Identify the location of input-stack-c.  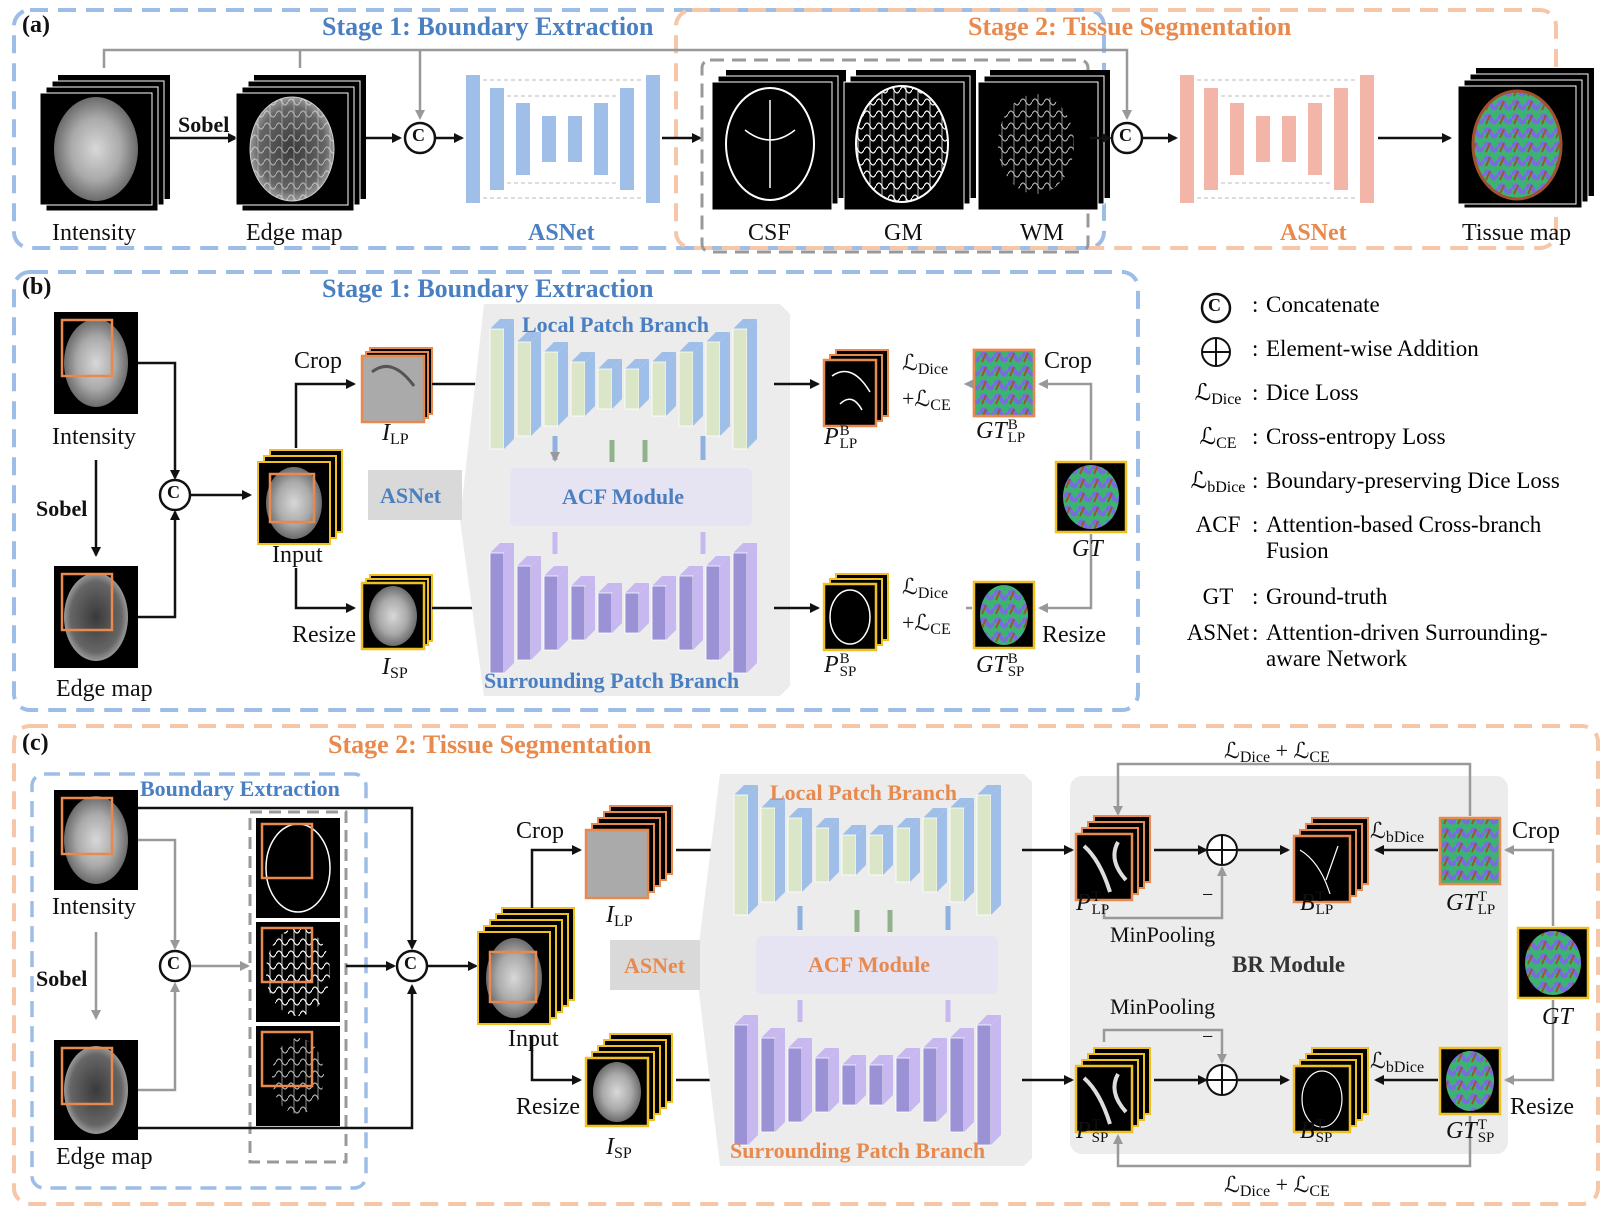
(526, 966).